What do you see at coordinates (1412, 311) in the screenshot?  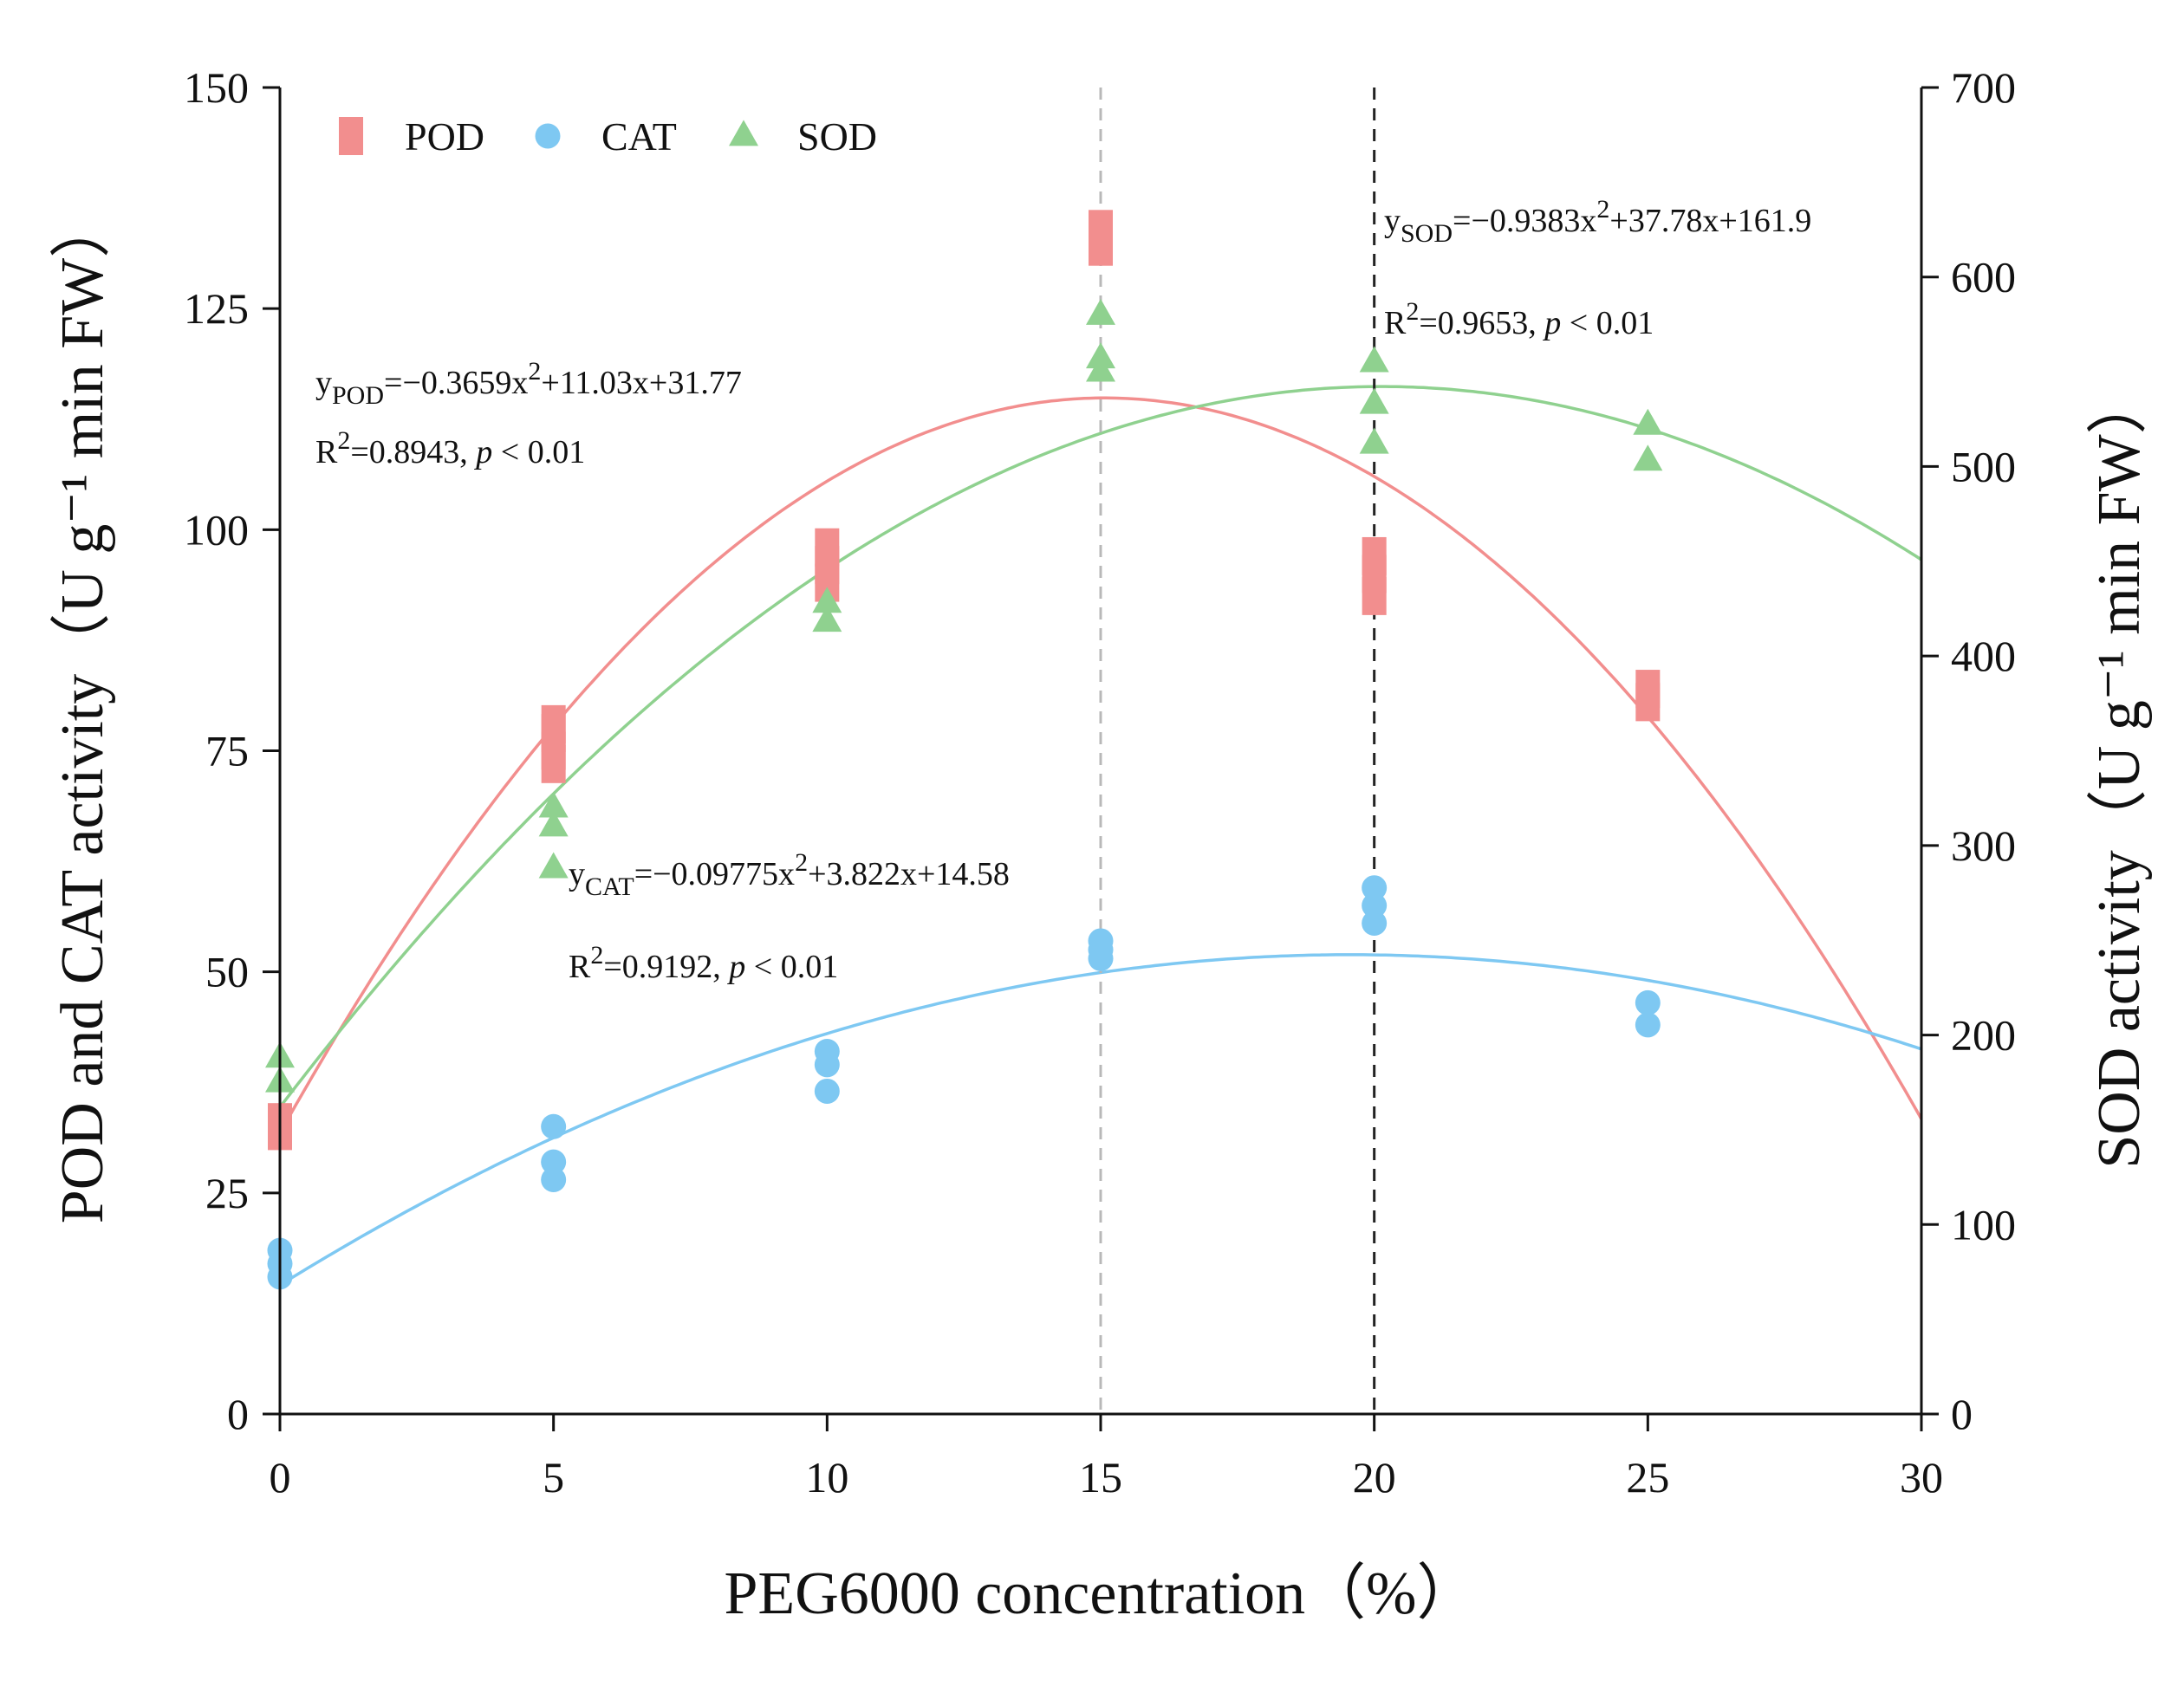 I see `sod-r2-superscript: 2` at bounding box center [1412, 311].